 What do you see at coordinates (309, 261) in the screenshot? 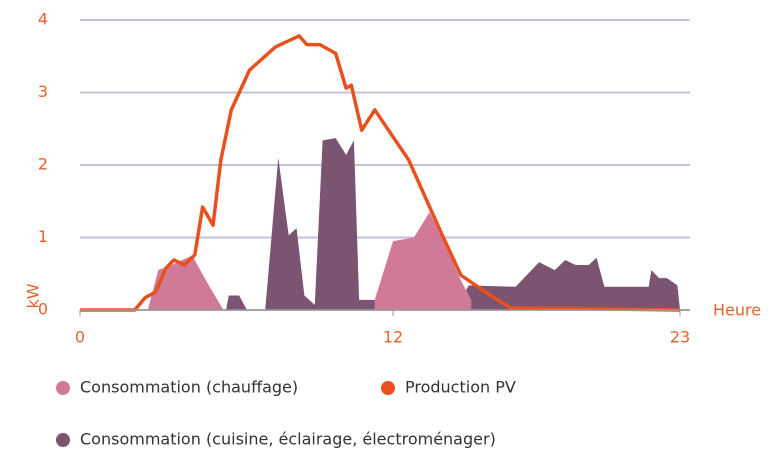
I see `area` at bounding box center [309, 261].